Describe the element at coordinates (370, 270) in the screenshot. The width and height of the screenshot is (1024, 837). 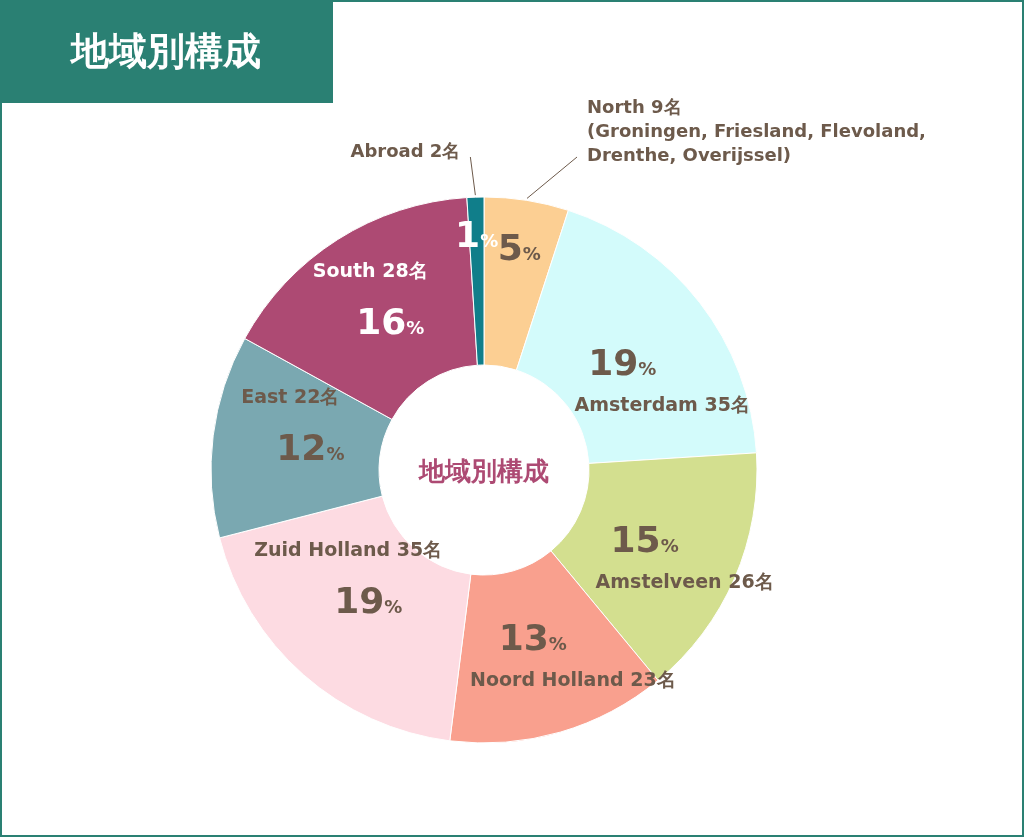
I see `slice-label: South 28名` at that location.